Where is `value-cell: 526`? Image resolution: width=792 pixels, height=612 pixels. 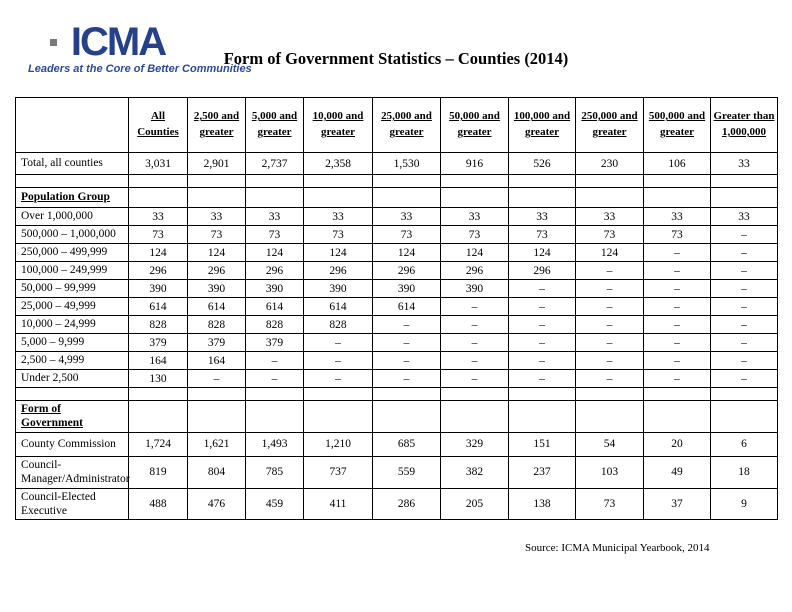
value-cell: 526 is located at coordinates (542, 163).